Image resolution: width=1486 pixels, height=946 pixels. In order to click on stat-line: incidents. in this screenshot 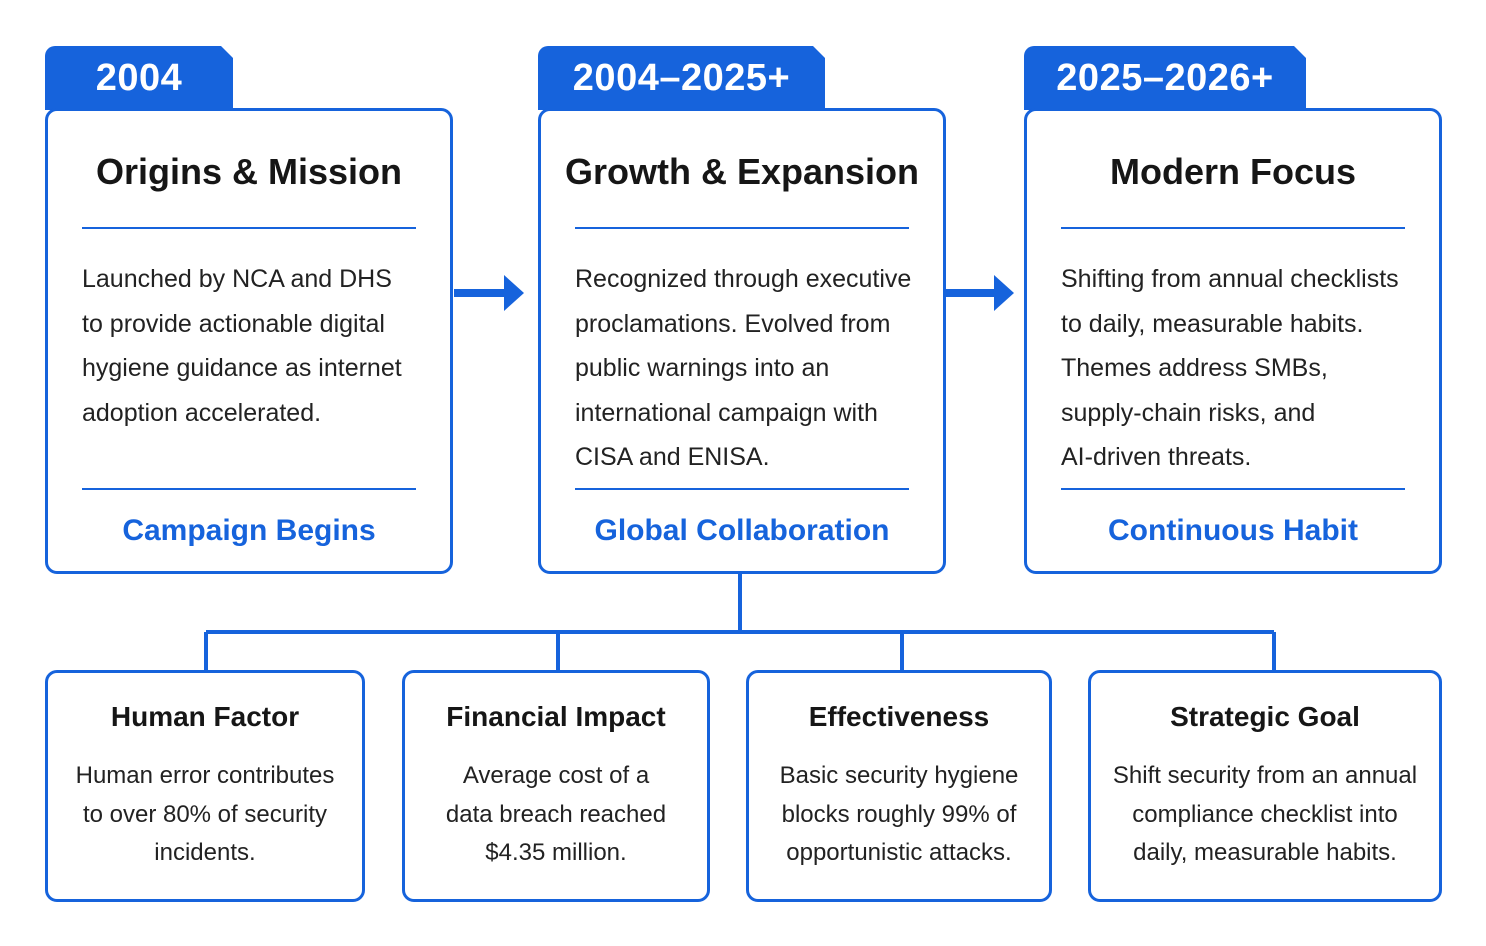, I will do `click(205, 852)`.